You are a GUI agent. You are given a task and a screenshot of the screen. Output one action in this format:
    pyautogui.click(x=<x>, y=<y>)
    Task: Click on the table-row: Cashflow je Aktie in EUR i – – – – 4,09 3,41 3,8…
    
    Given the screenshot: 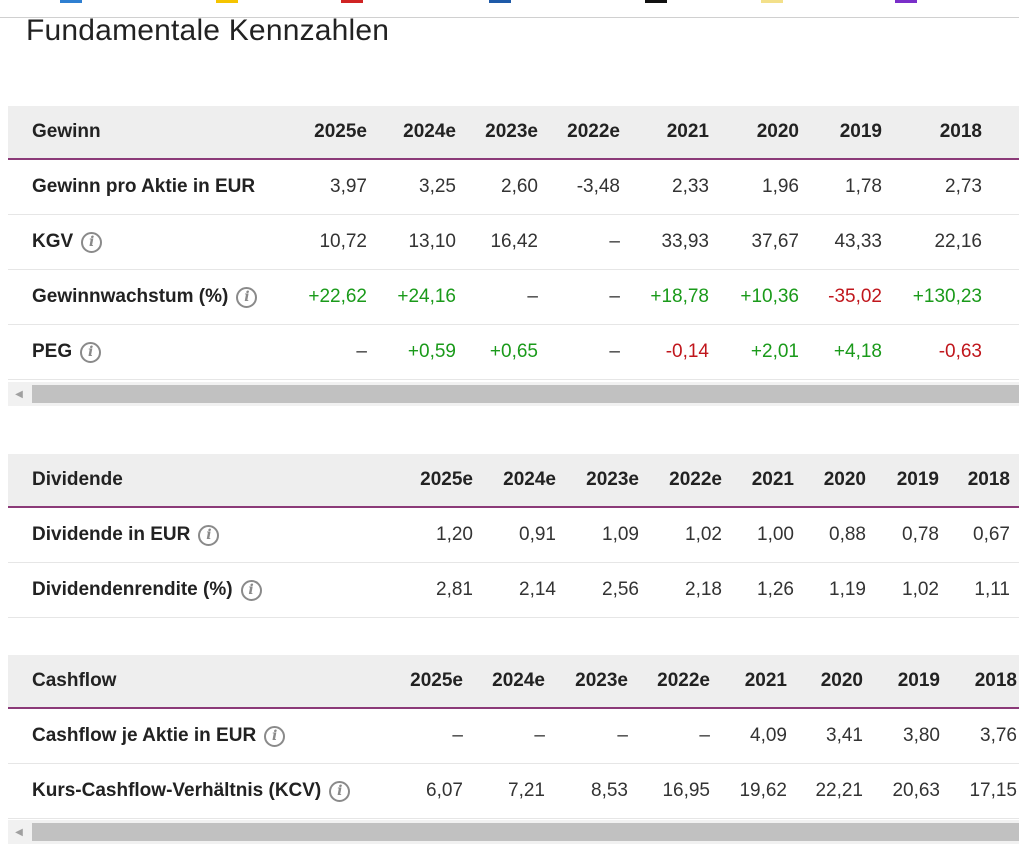 What is the action you would take?
    pyautogui.click(x=513, y=736)
    